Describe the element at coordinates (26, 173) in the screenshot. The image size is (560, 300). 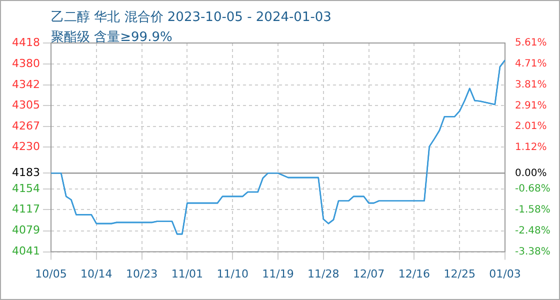
I see `y-tick-label: 4183` at that location.